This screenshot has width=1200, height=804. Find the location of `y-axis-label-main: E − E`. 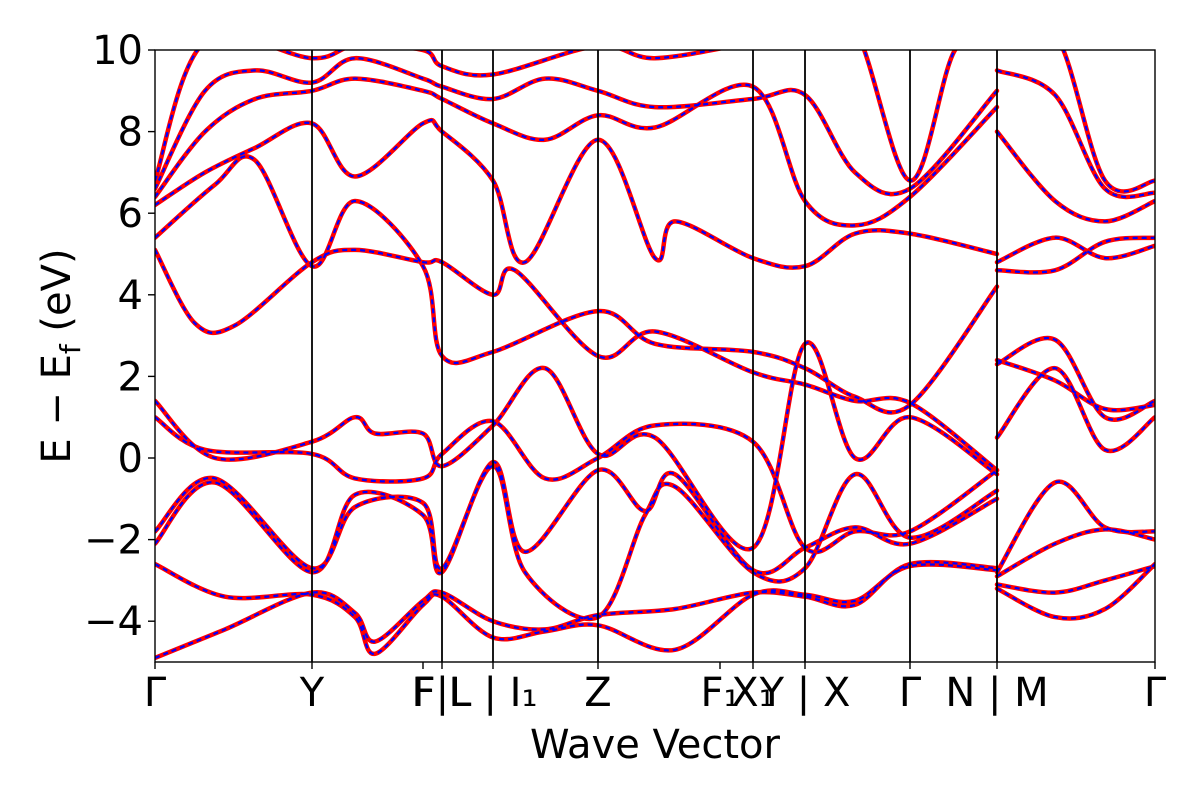

y-axis-label-main: E − E is located at coordinates (57, 409).